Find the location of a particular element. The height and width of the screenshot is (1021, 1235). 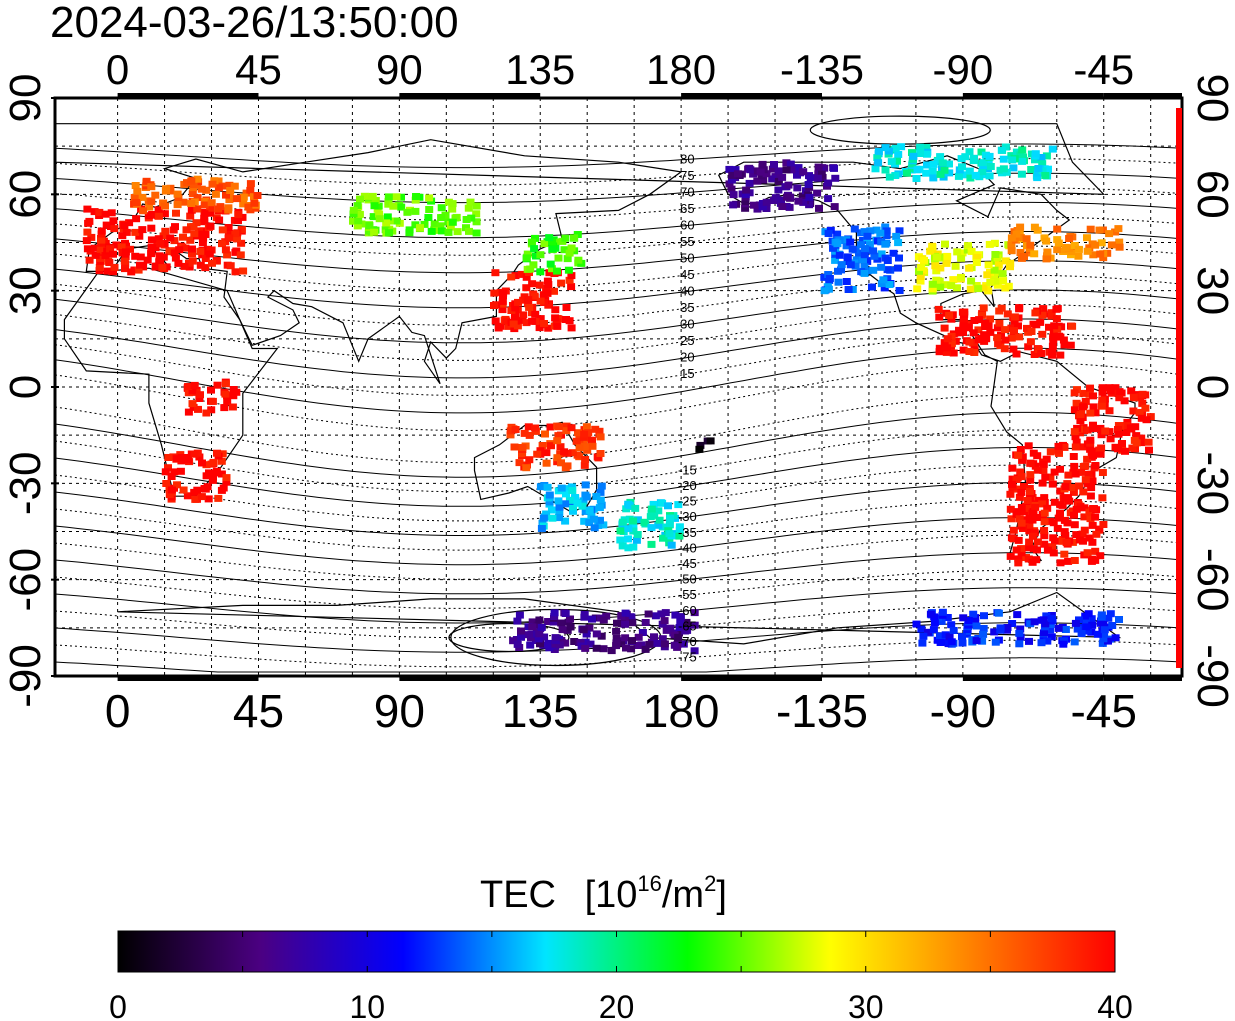

colorbar-ticks: 0 10 20 30 40 is located at coordinates (621, 976).